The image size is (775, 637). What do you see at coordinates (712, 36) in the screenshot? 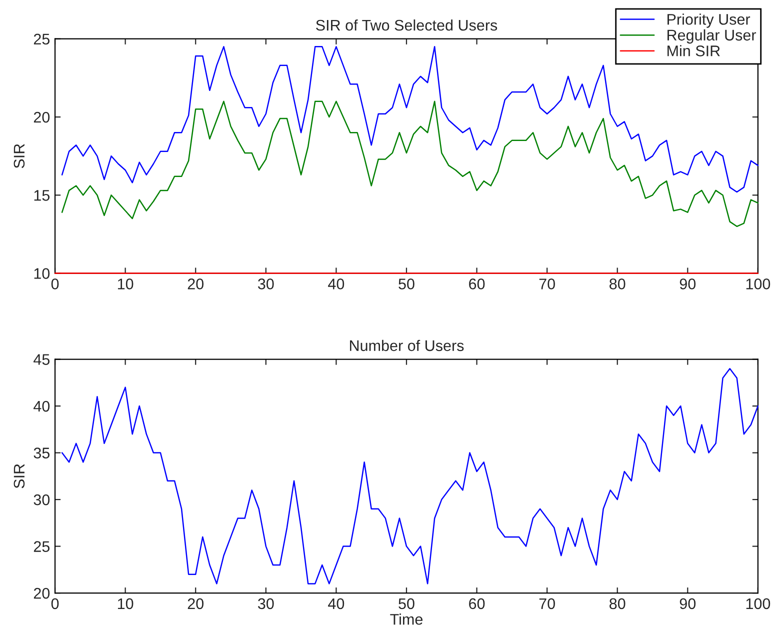
I see `legend-label: Regular User` at bounding box center [712, 36].